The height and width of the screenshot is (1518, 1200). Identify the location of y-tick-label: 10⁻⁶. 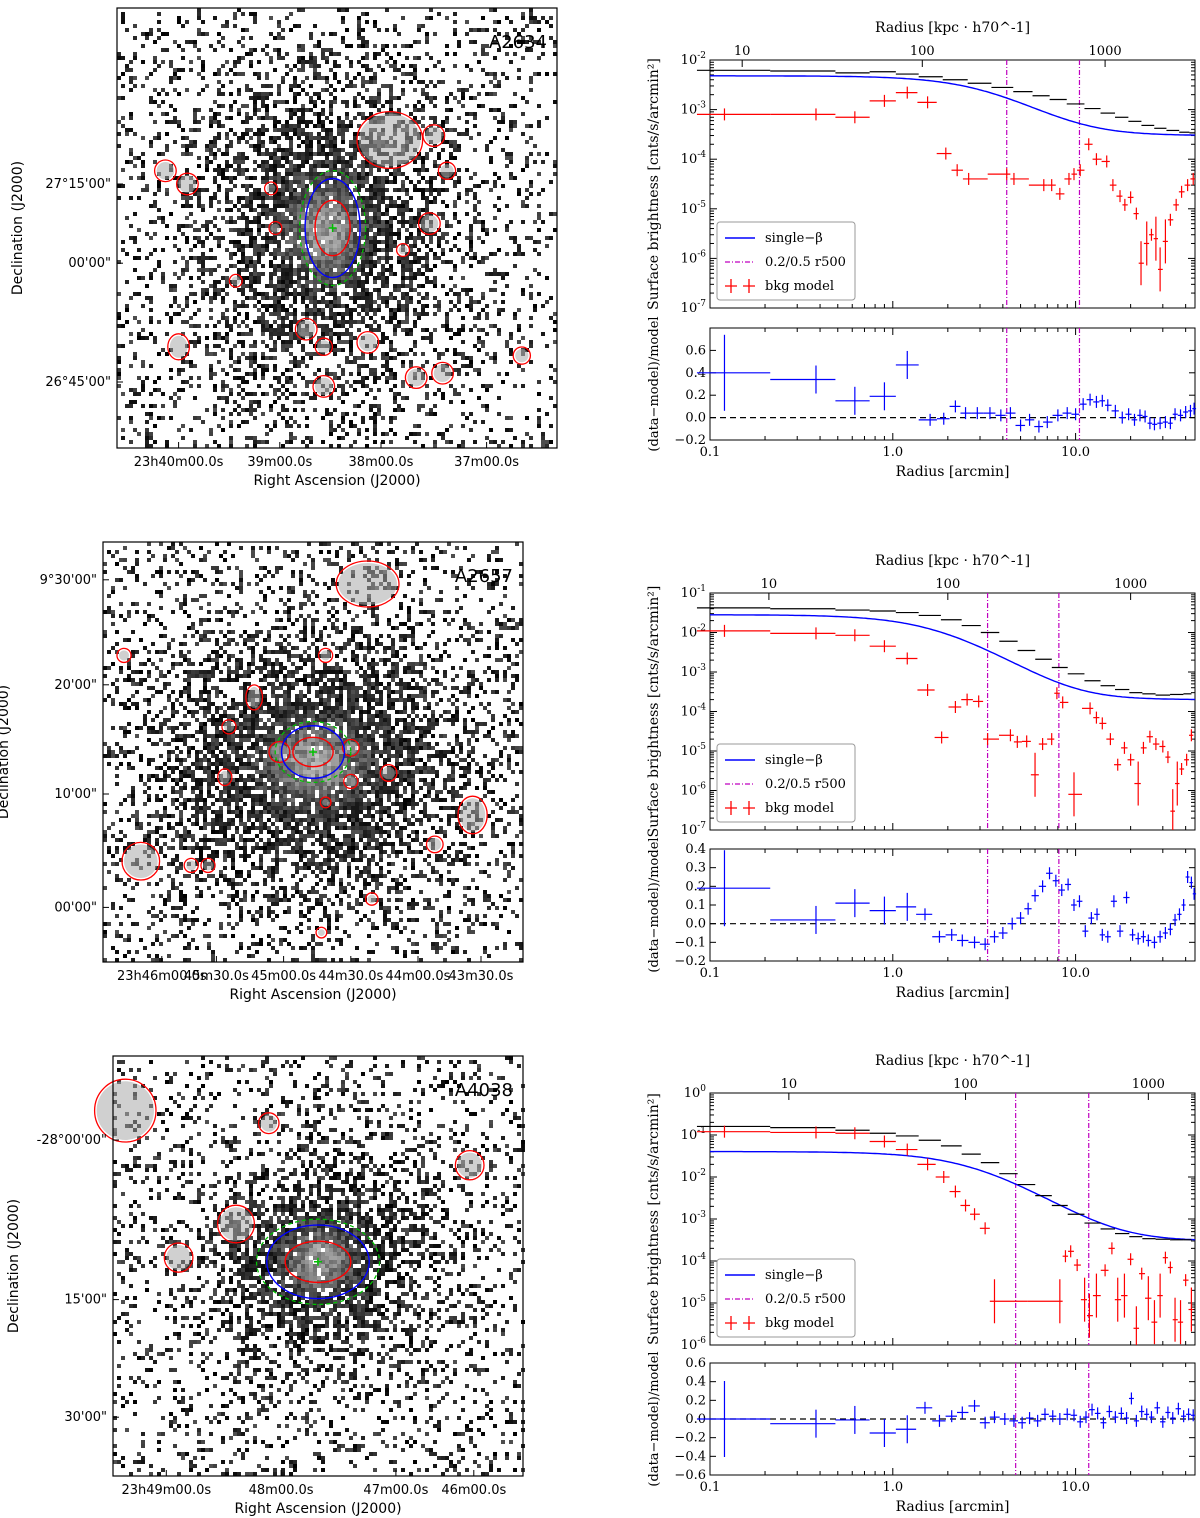
(694, 1344).